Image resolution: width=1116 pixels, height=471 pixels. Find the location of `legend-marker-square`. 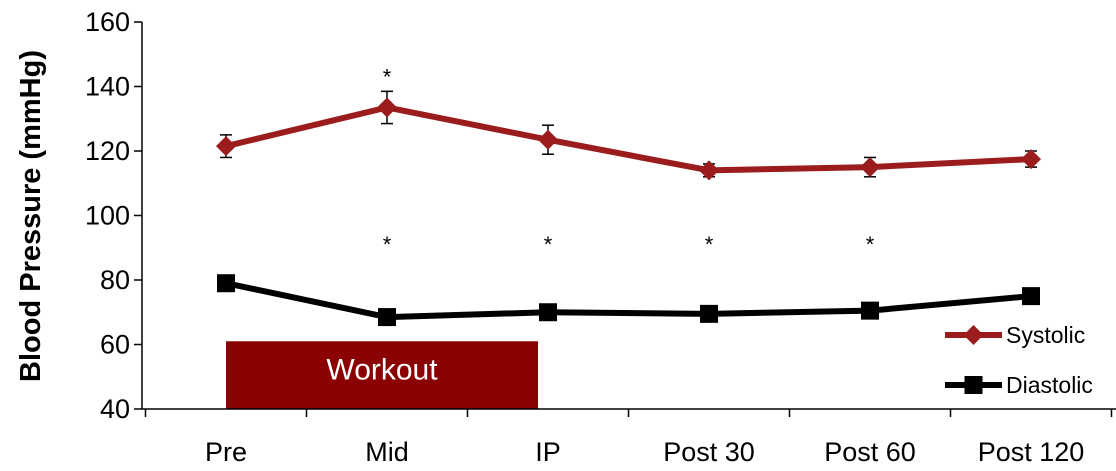

legend-marker-square is located at coordinates (973, 385).